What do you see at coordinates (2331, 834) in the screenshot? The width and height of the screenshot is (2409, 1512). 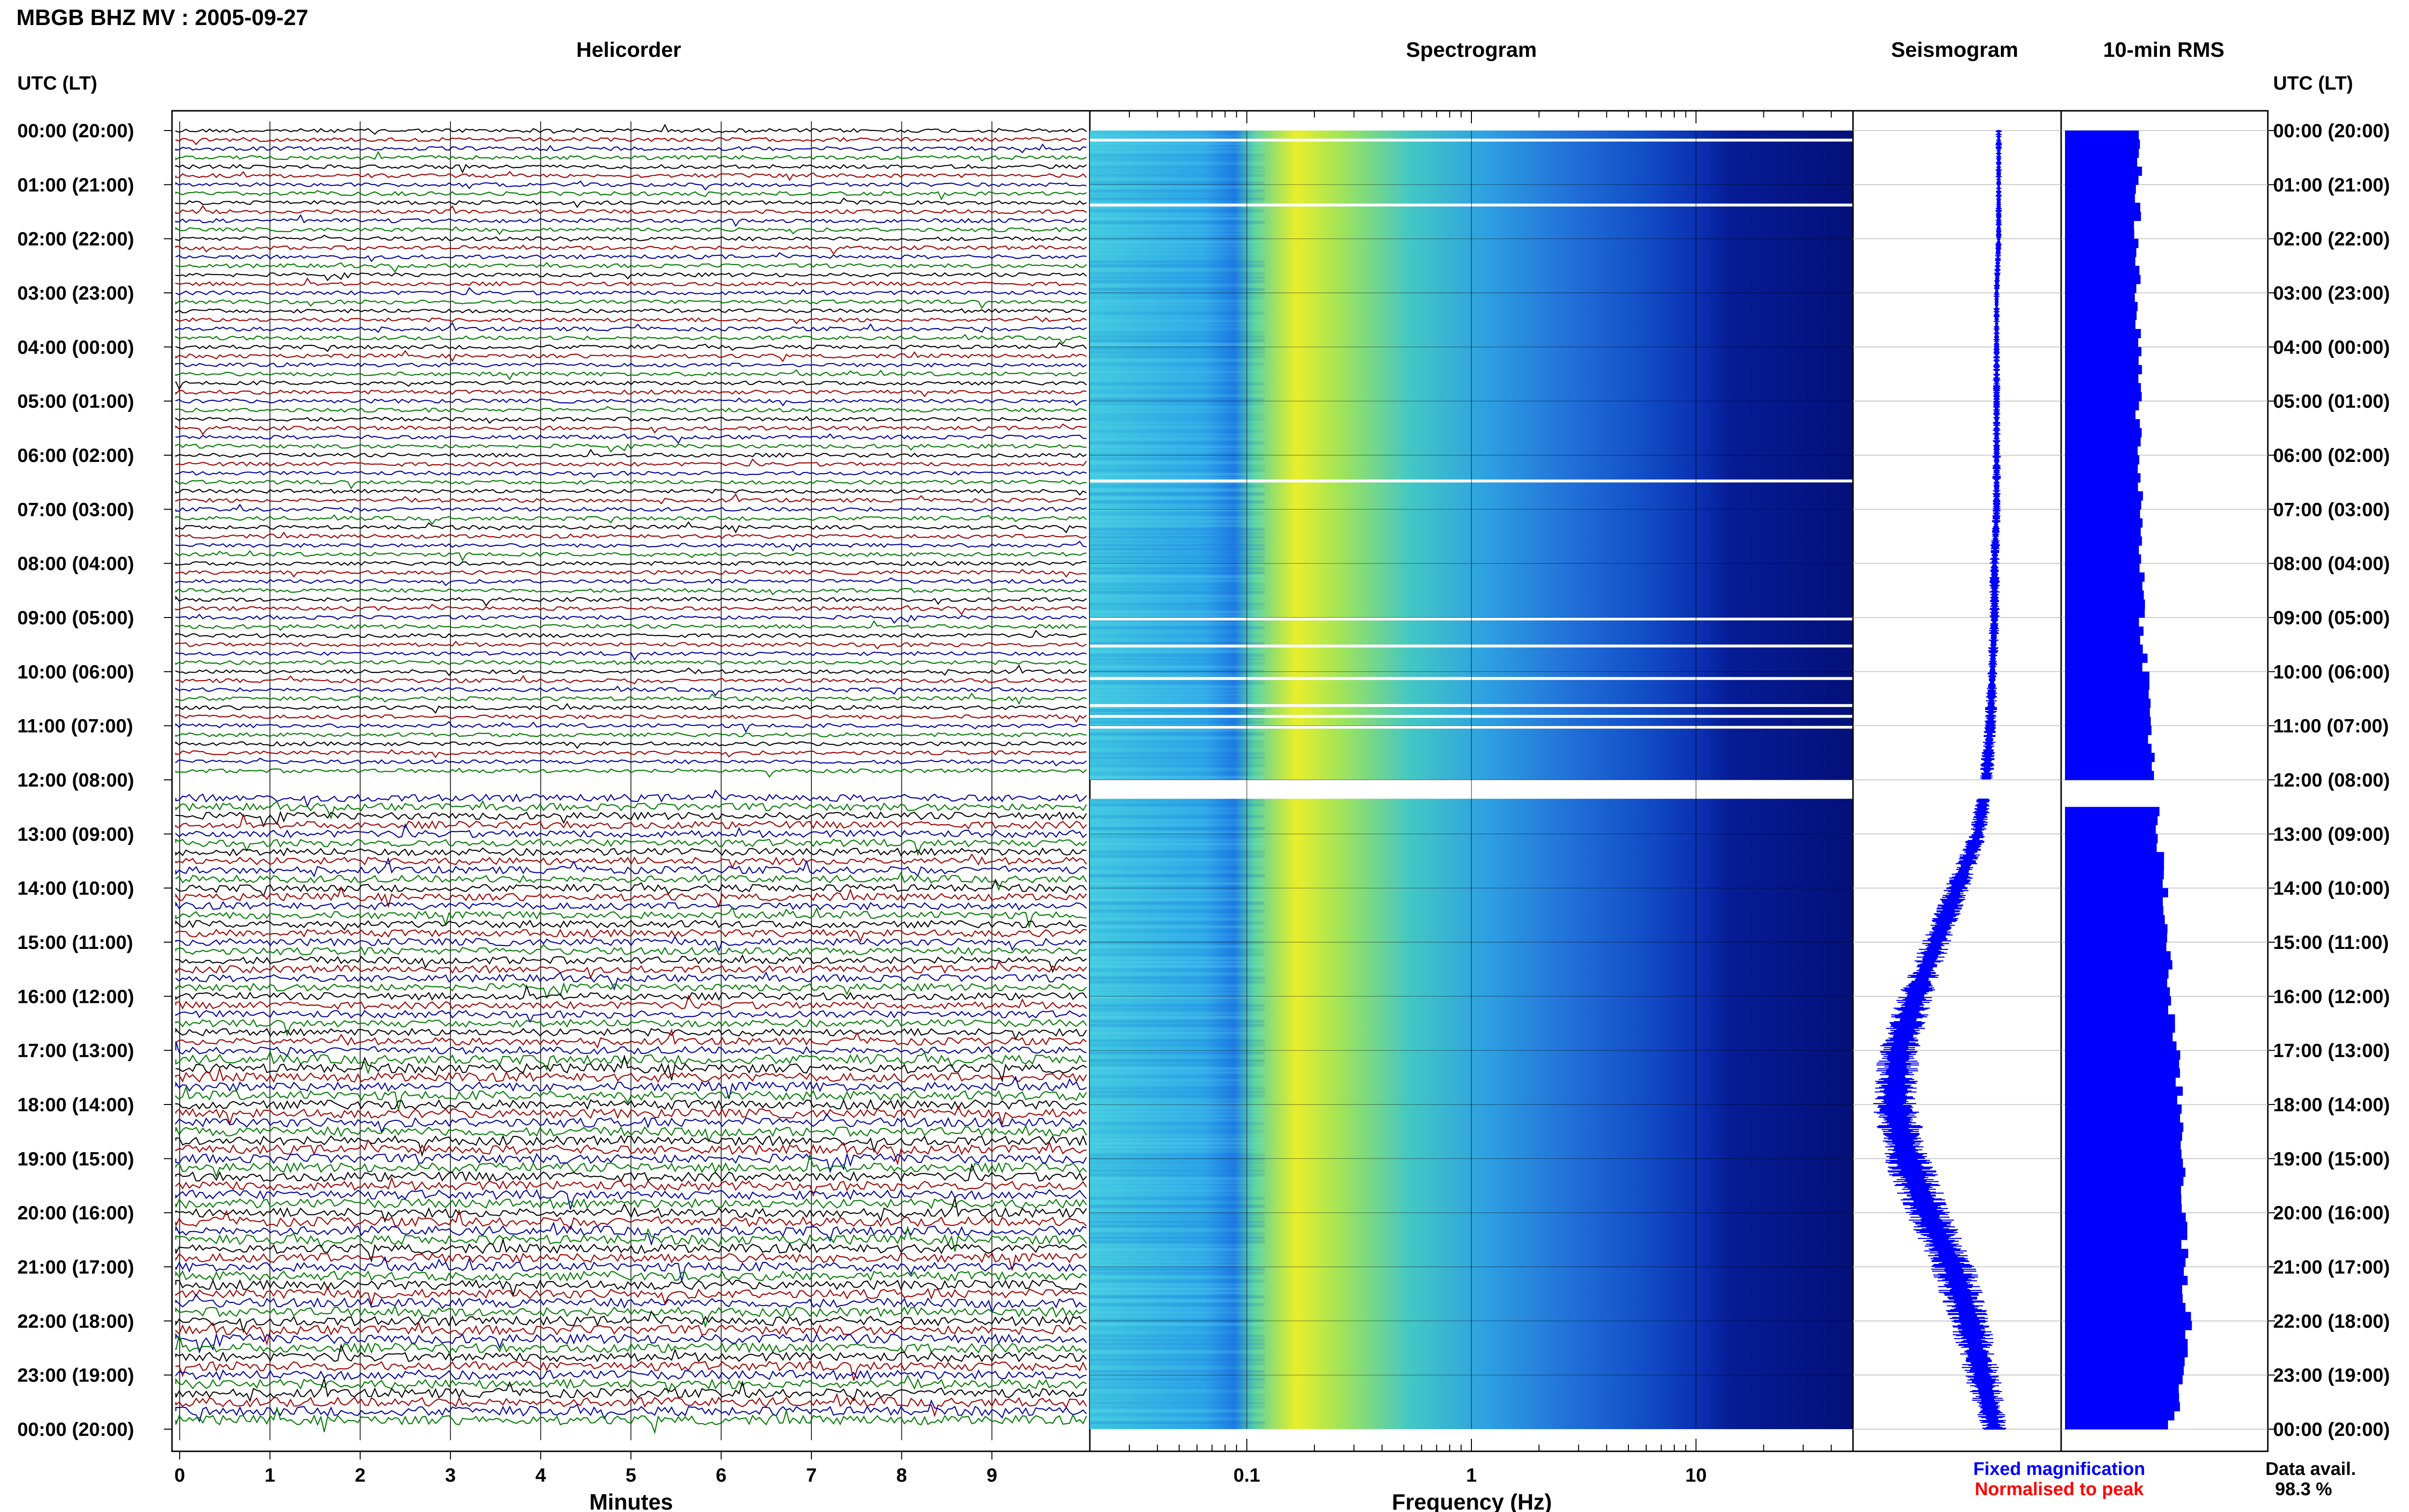 I see `time-label-right: 13:00 (09:00)` at bounding box center [2331, 834].